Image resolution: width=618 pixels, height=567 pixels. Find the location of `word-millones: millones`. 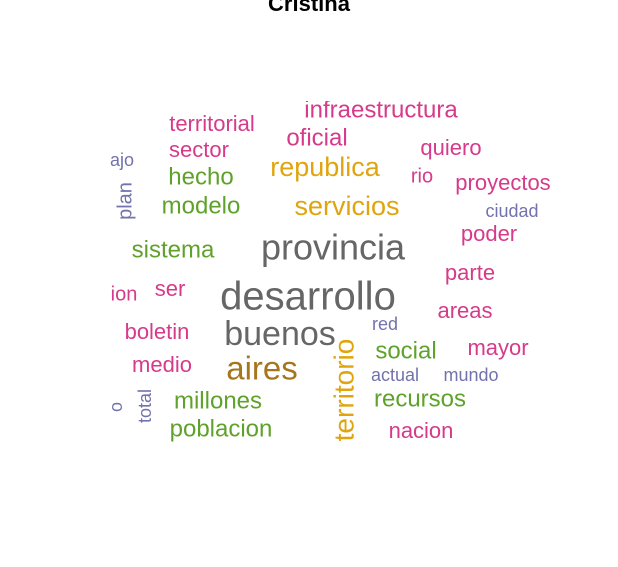

word-millones: millones is located at coordinates (218, 400).